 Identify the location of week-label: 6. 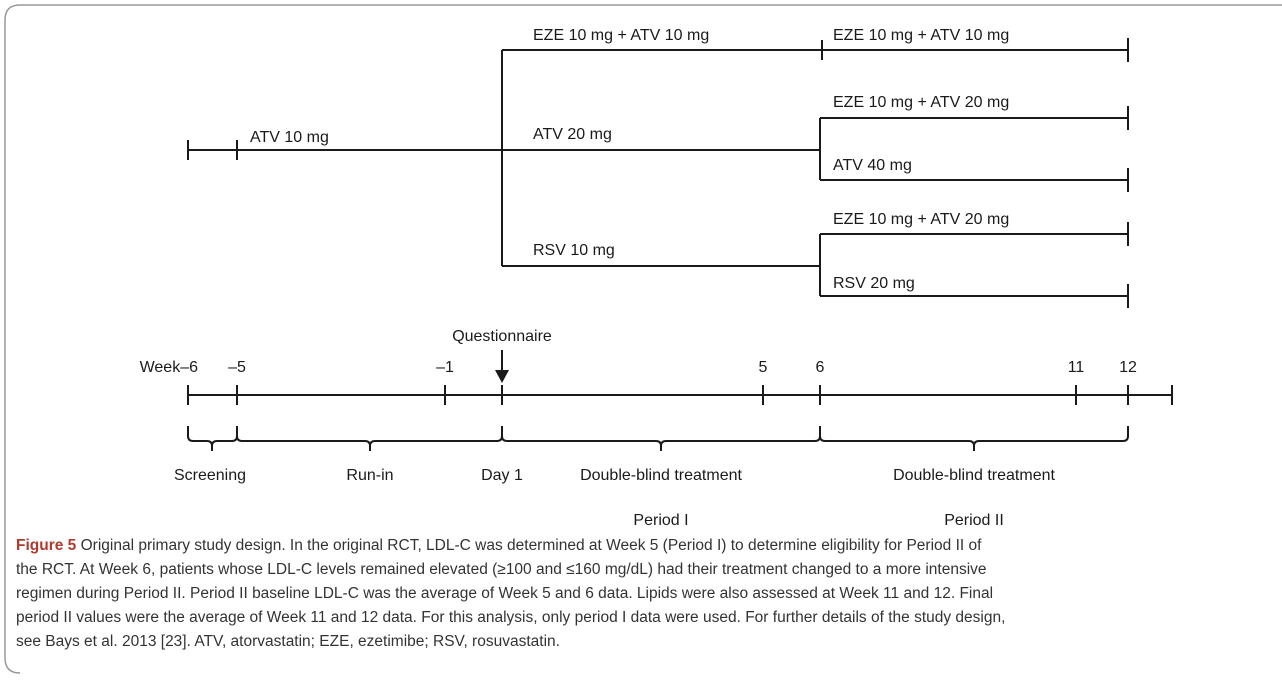
(820, 367).